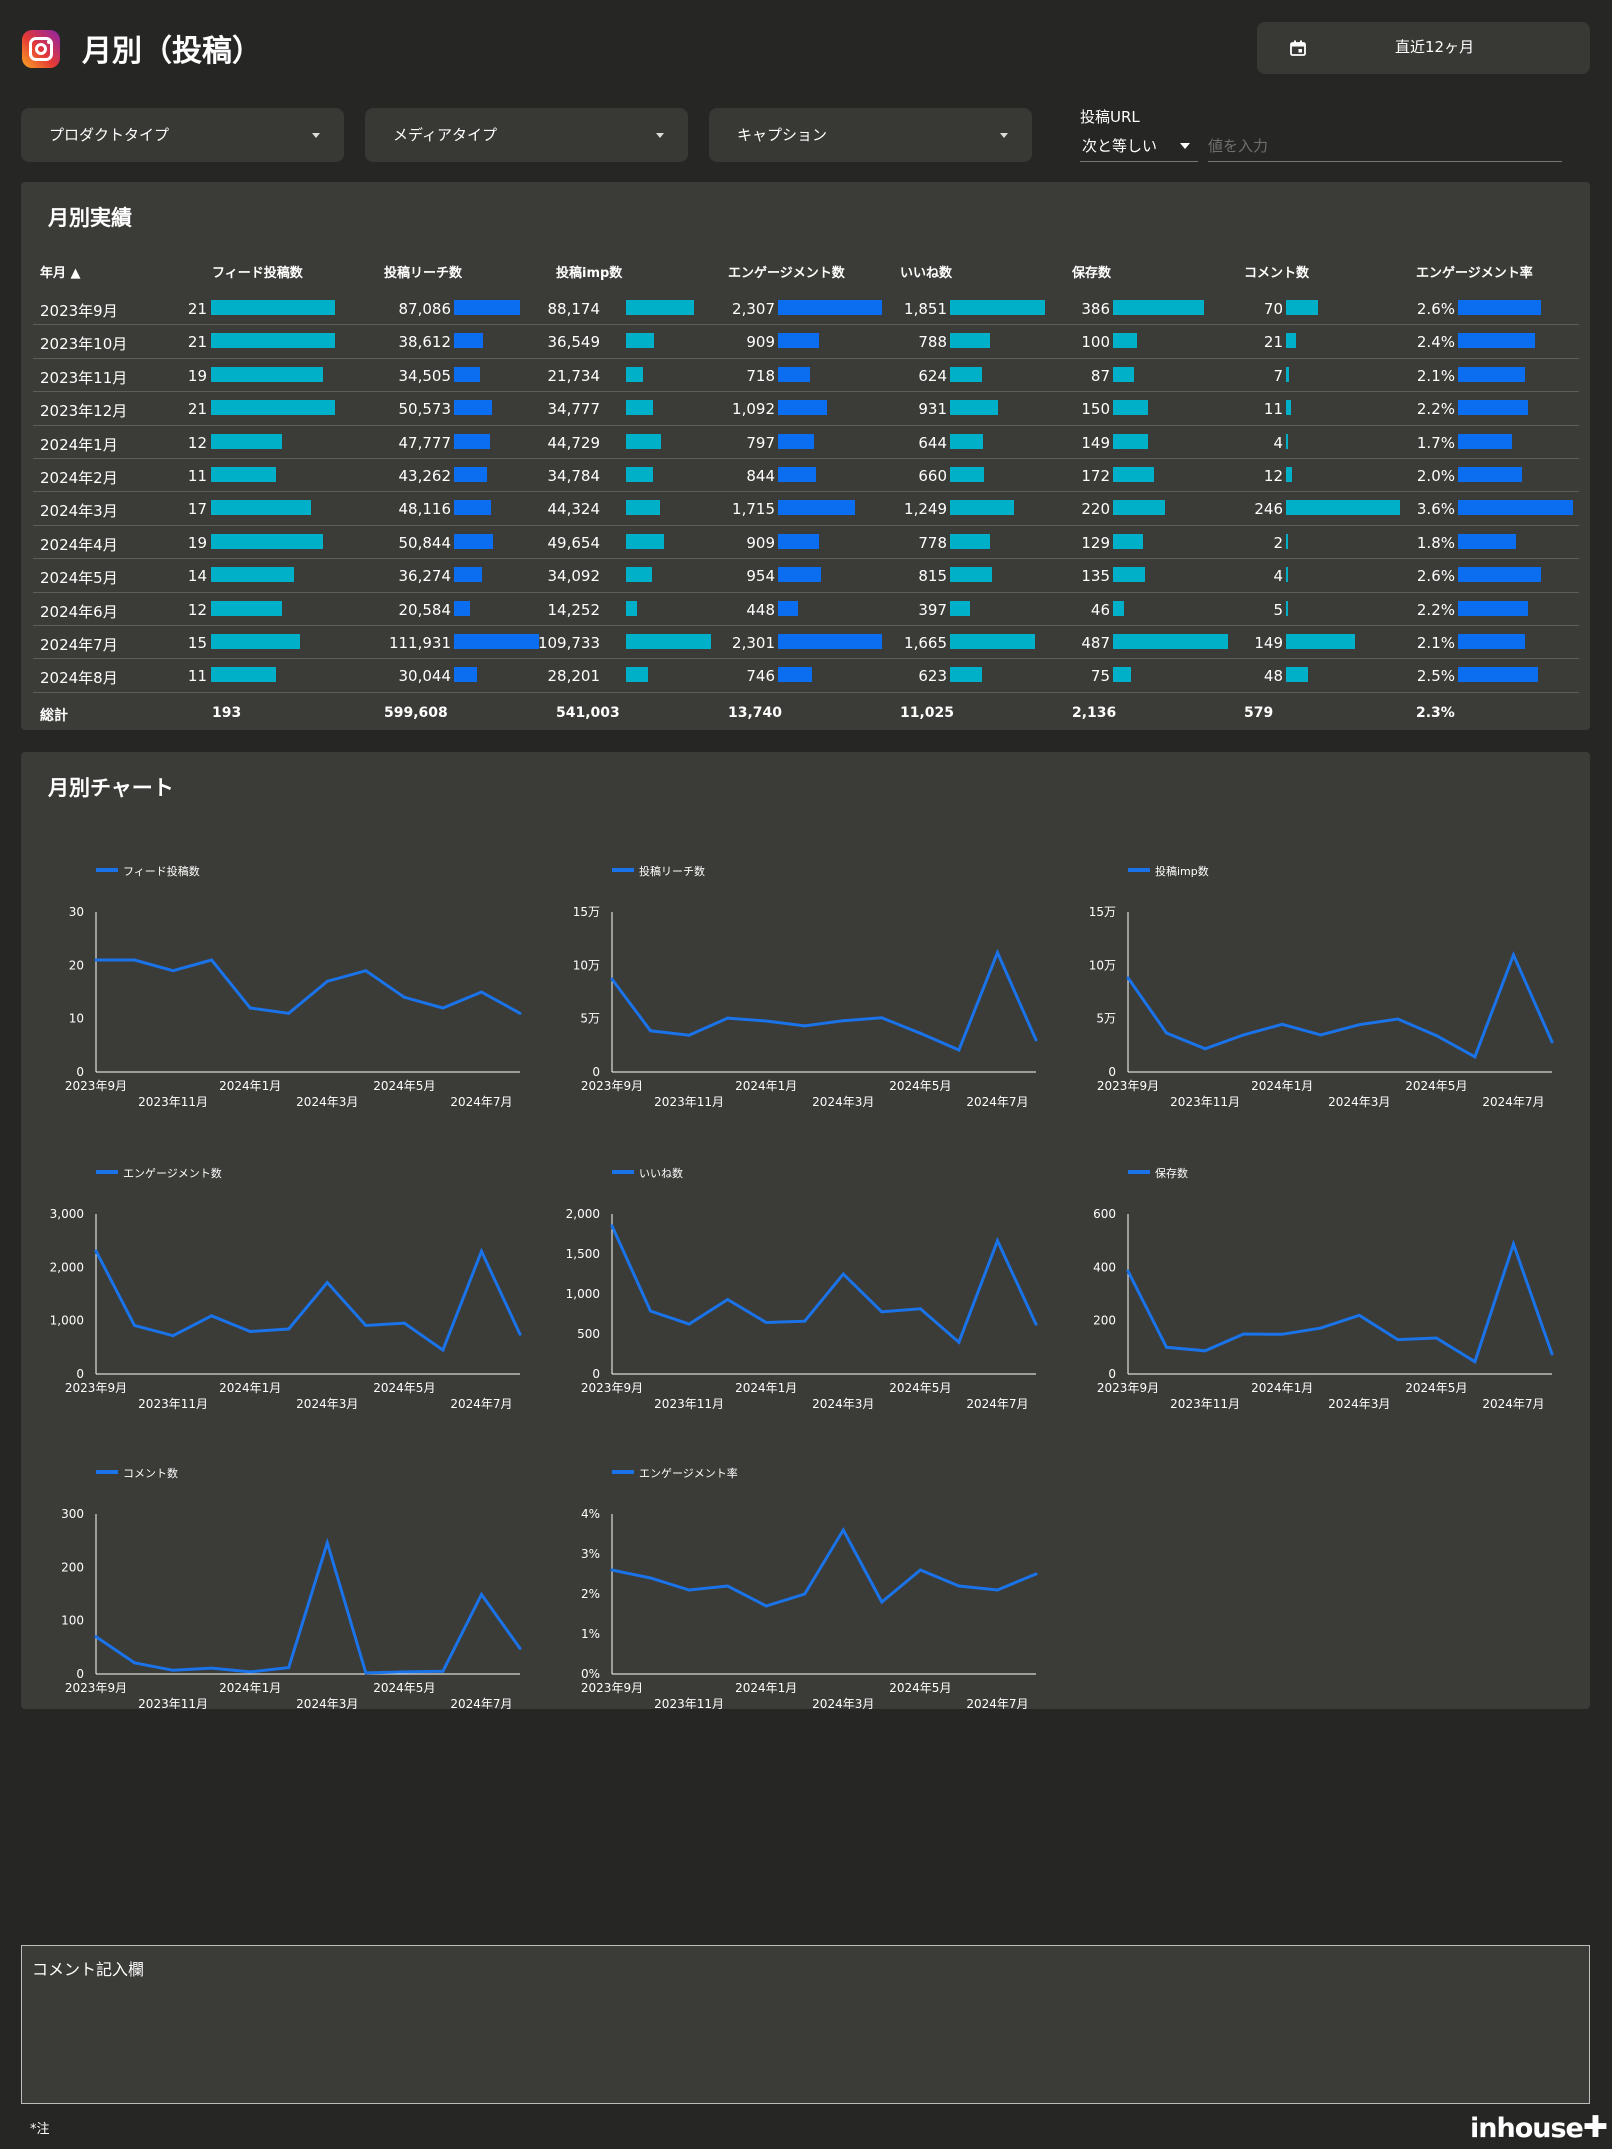  I want to click on url-operator-select: 次と等しい, so click(1139, 146).